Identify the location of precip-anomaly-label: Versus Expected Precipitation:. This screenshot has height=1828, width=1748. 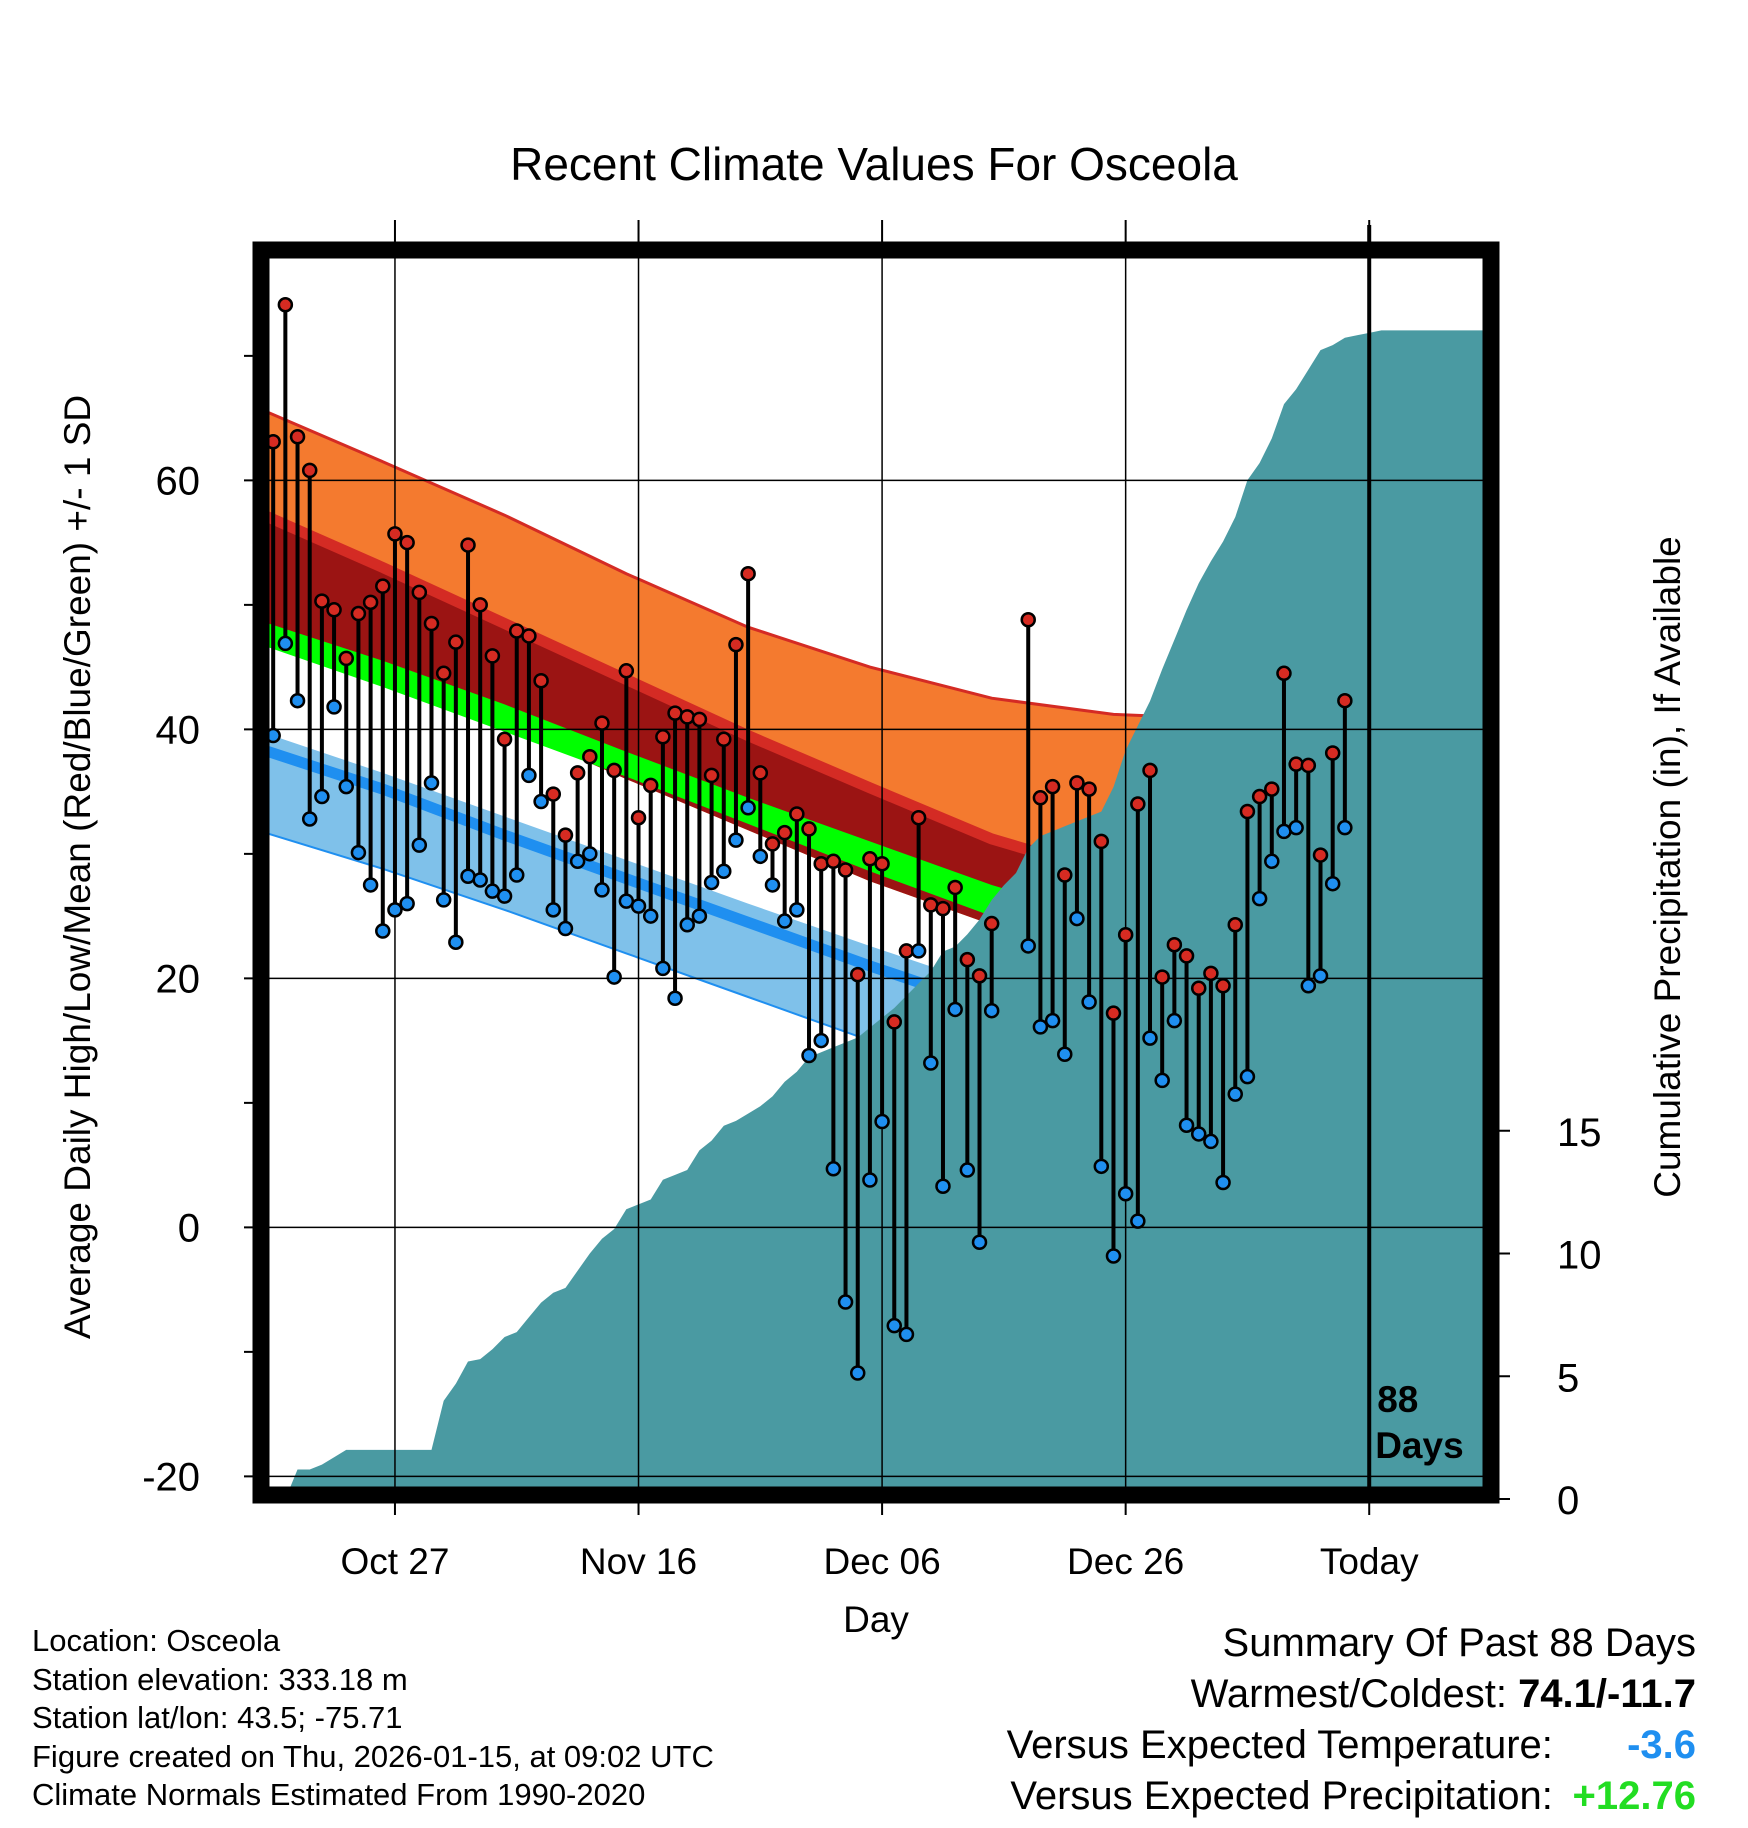
(1281, 1796).